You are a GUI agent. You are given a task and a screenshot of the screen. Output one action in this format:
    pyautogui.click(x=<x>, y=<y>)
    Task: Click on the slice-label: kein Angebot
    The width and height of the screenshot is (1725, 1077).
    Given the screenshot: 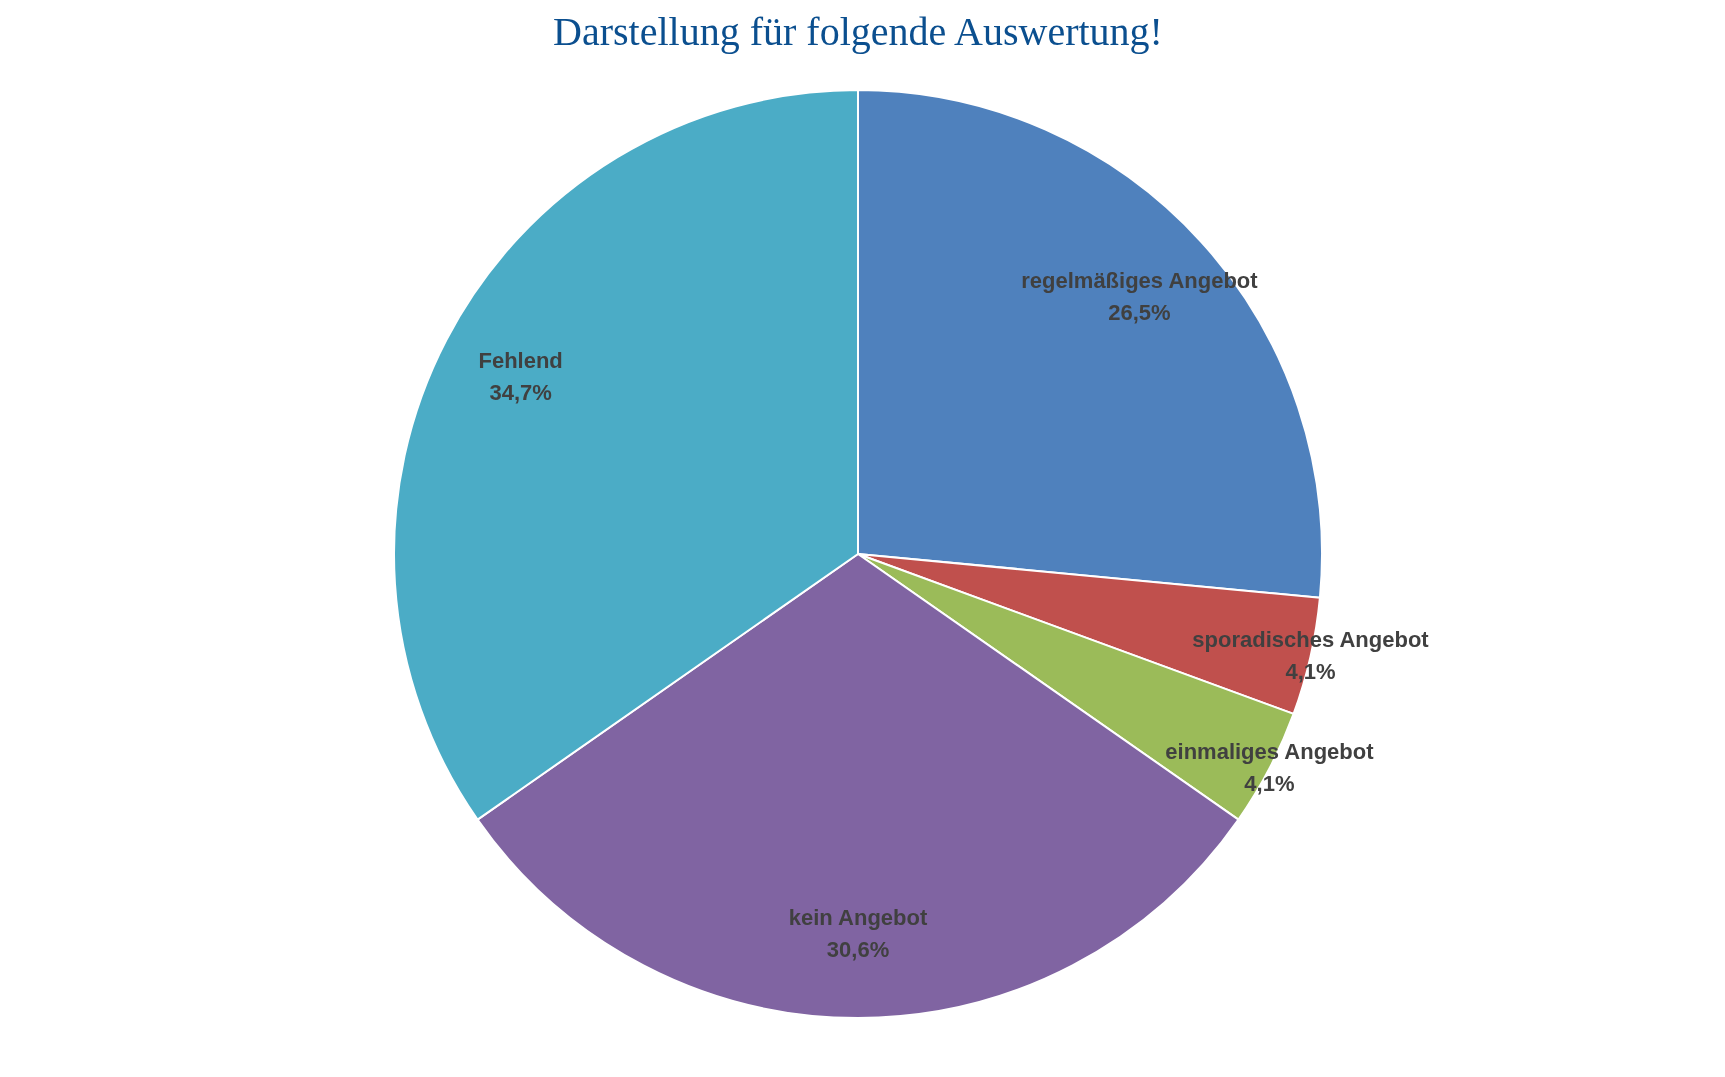 What is the action you would take?
    pyautogui.click(x=858, y=917)
    